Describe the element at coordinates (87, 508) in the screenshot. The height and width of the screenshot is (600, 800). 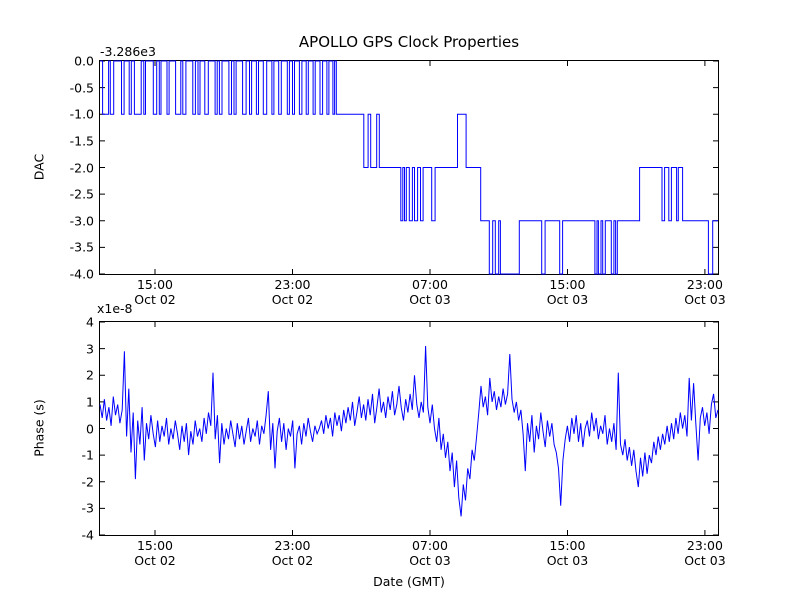
I see `phase-y-tick-label: -3` at that location.